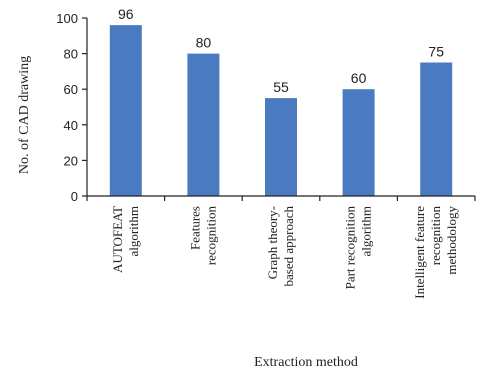 The image size is (481, 377). What do you see at coordinates (71, 107) in the screenshot?
I see `y-ticks-layer: 0 20 40 60 80 100` at bounding box center [71, 107].